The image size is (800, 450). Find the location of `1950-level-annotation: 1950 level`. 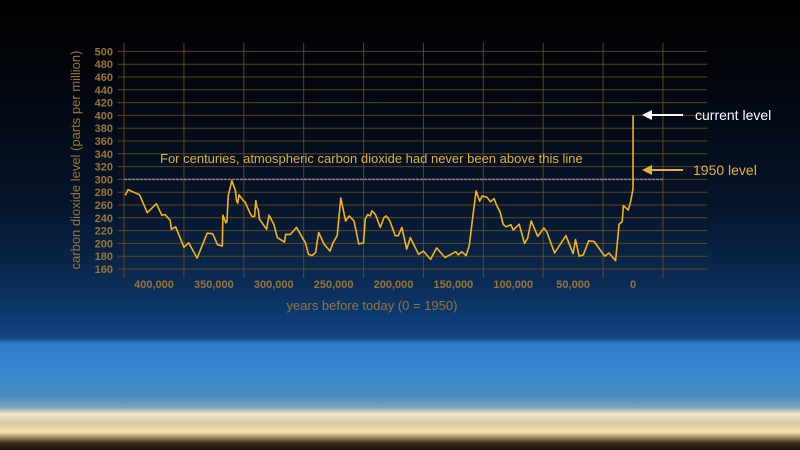

1950-level-annotation: 1950 level is located at coordinates (699, 170).